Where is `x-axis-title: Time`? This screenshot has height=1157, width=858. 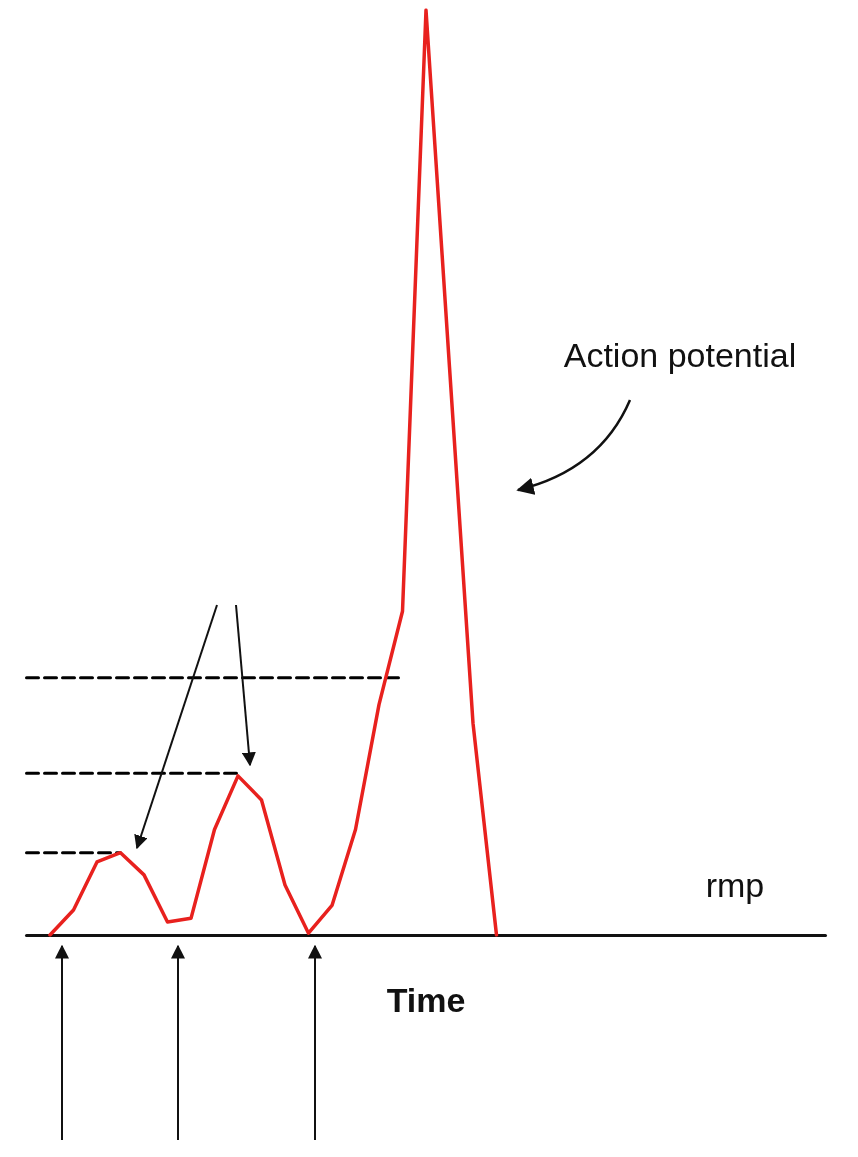 x-axis-title: Time is located at coordinates (426, 1000).